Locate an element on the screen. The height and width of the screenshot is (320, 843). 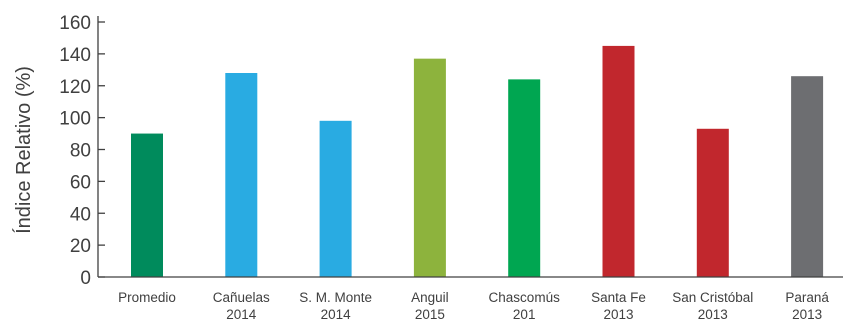
x-tick-label: Promedio is located at coordinates (147, 297).